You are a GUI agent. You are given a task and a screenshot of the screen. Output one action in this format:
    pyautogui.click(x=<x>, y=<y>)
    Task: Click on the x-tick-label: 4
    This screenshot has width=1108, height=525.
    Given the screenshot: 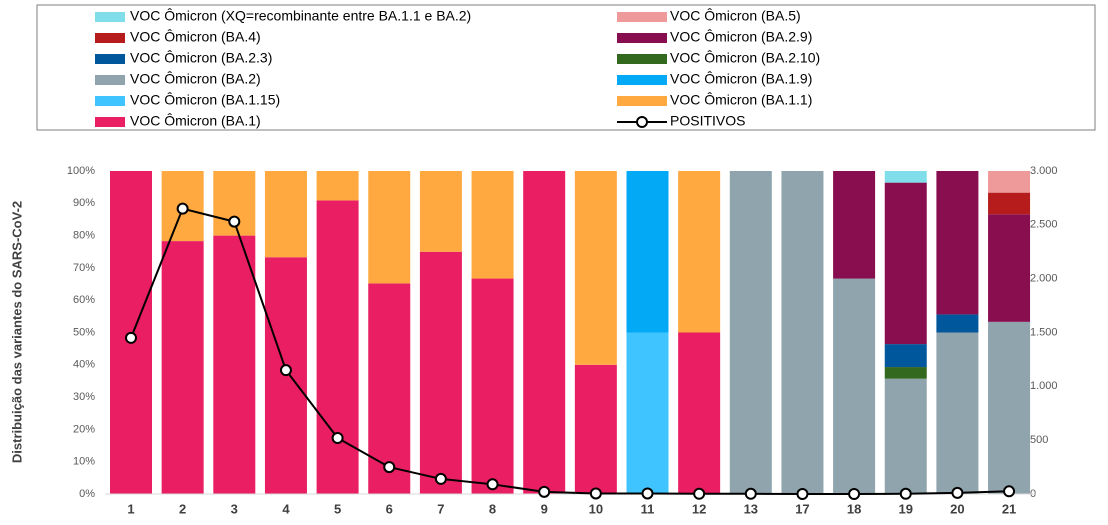 What is the action you would take?
    pyautogui.click(x=286, y=508)
    